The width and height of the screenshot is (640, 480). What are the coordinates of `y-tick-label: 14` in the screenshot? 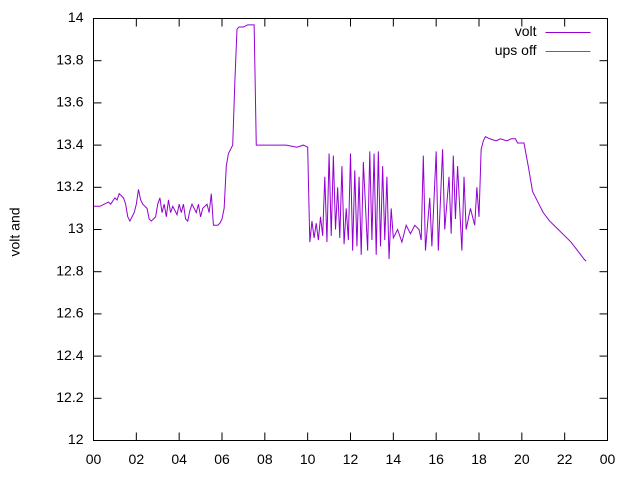 It's located at (76, 17).